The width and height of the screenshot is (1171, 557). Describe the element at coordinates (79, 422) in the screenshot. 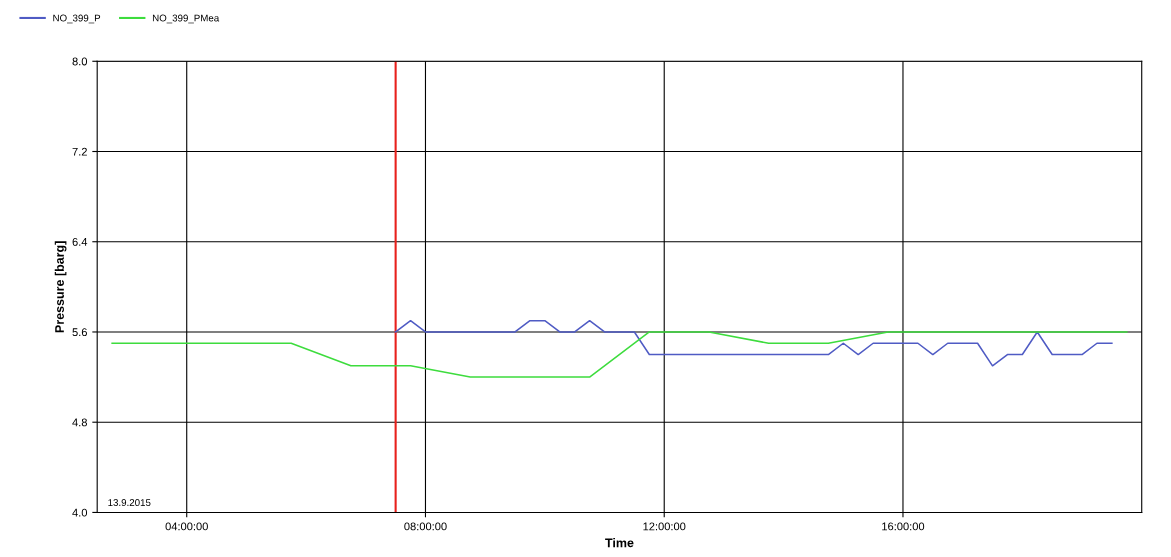

I see `y-tick-label: 4.8` at that location.